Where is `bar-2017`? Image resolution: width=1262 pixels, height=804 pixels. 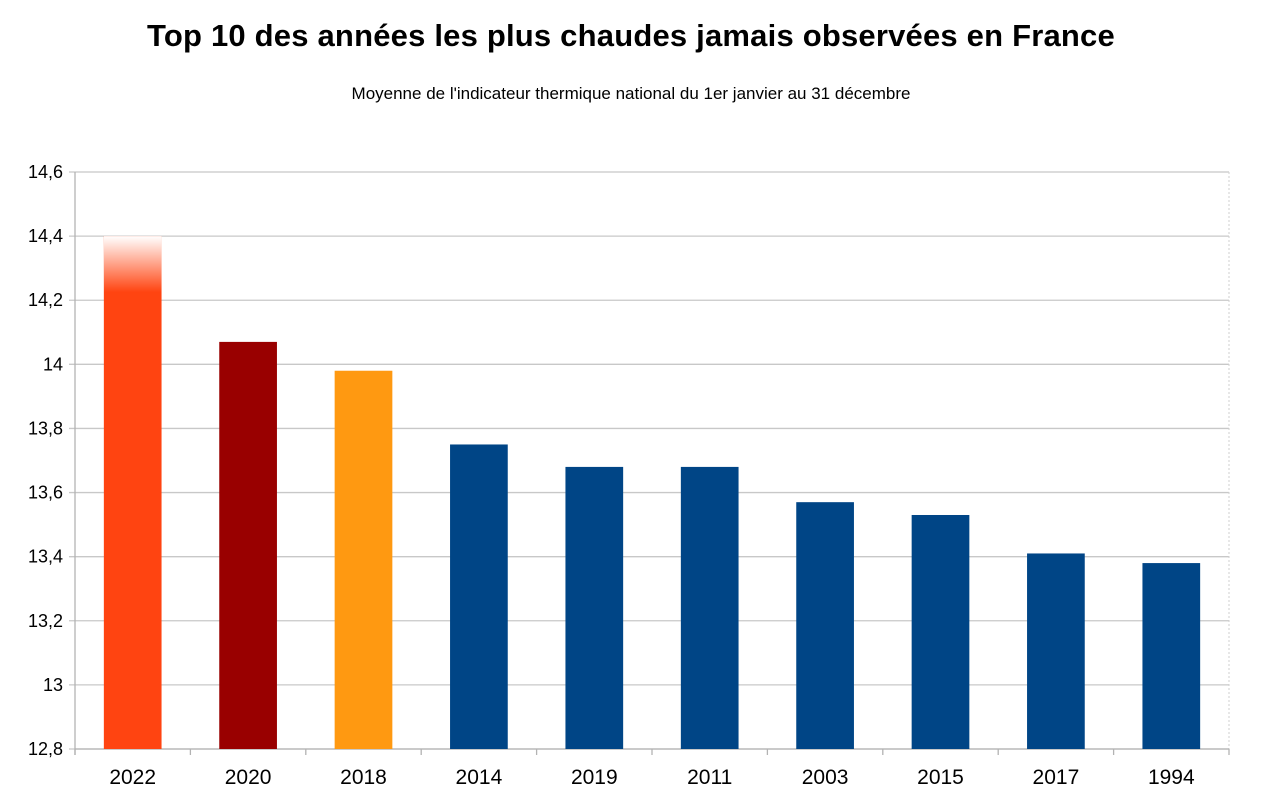
bar-2017 is located at coordinates (1056, 651).